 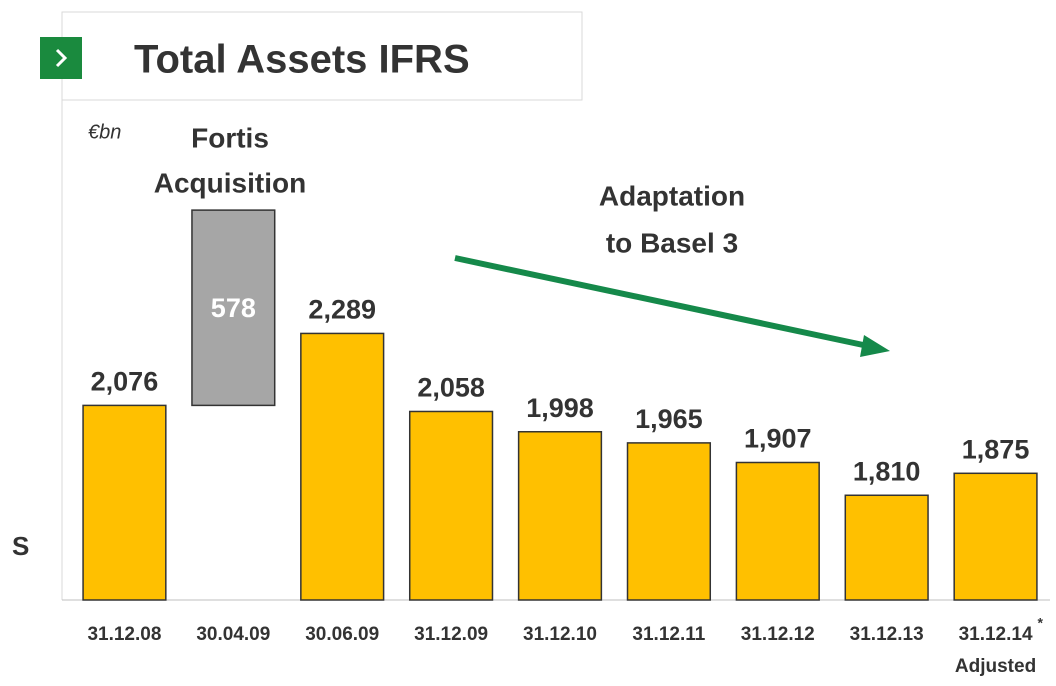 What do you see at coordinates (302, 60) in the screenshot?
I see `chart-title: Total Assets IFRS` at bounding box center [302, 60].